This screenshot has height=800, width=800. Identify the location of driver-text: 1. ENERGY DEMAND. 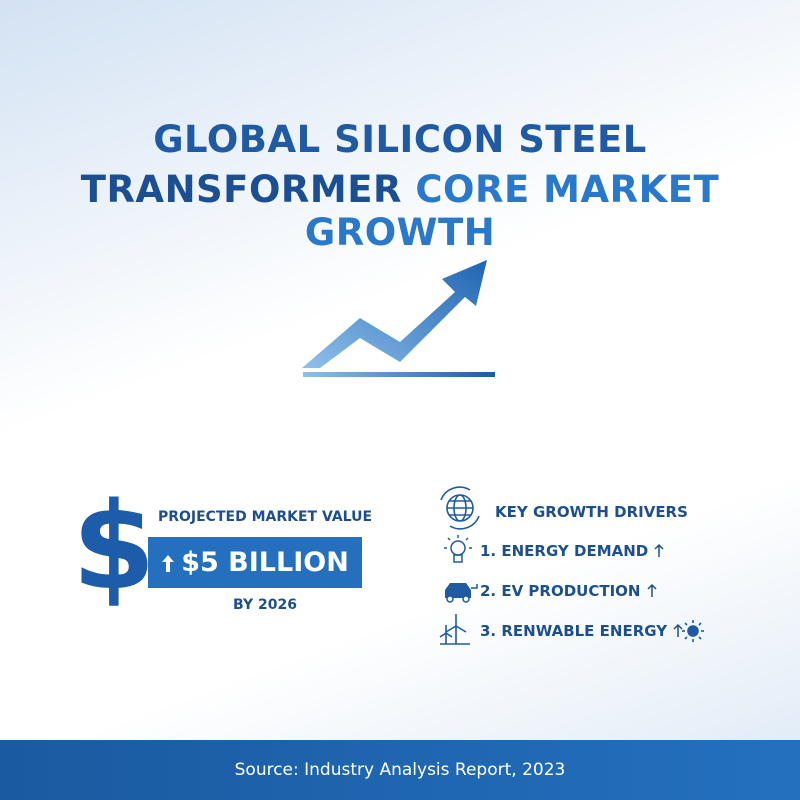
(564, 551).